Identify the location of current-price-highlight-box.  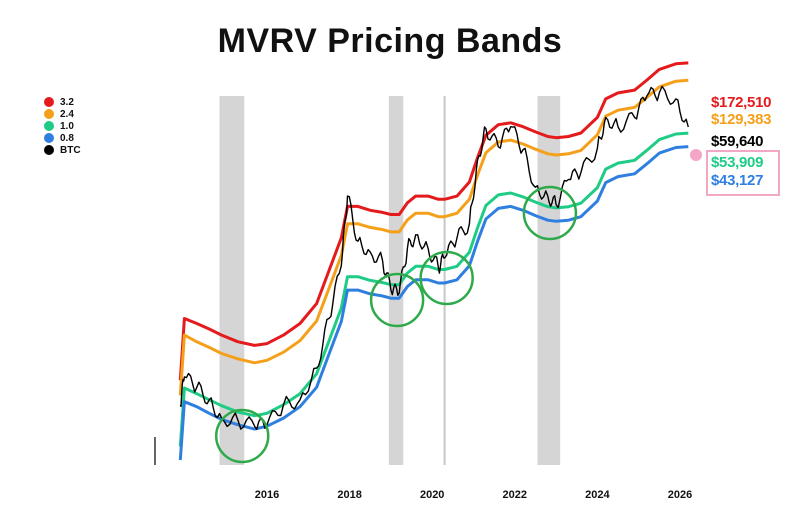
(743, 173).